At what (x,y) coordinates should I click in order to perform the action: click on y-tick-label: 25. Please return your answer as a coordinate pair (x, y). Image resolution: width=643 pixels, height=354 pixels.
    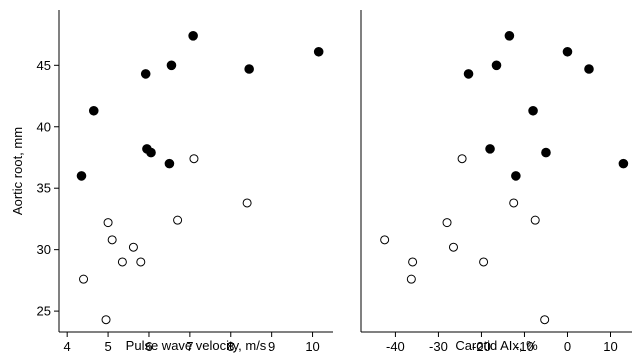
    Looking at the image, I should click on (44, 311).